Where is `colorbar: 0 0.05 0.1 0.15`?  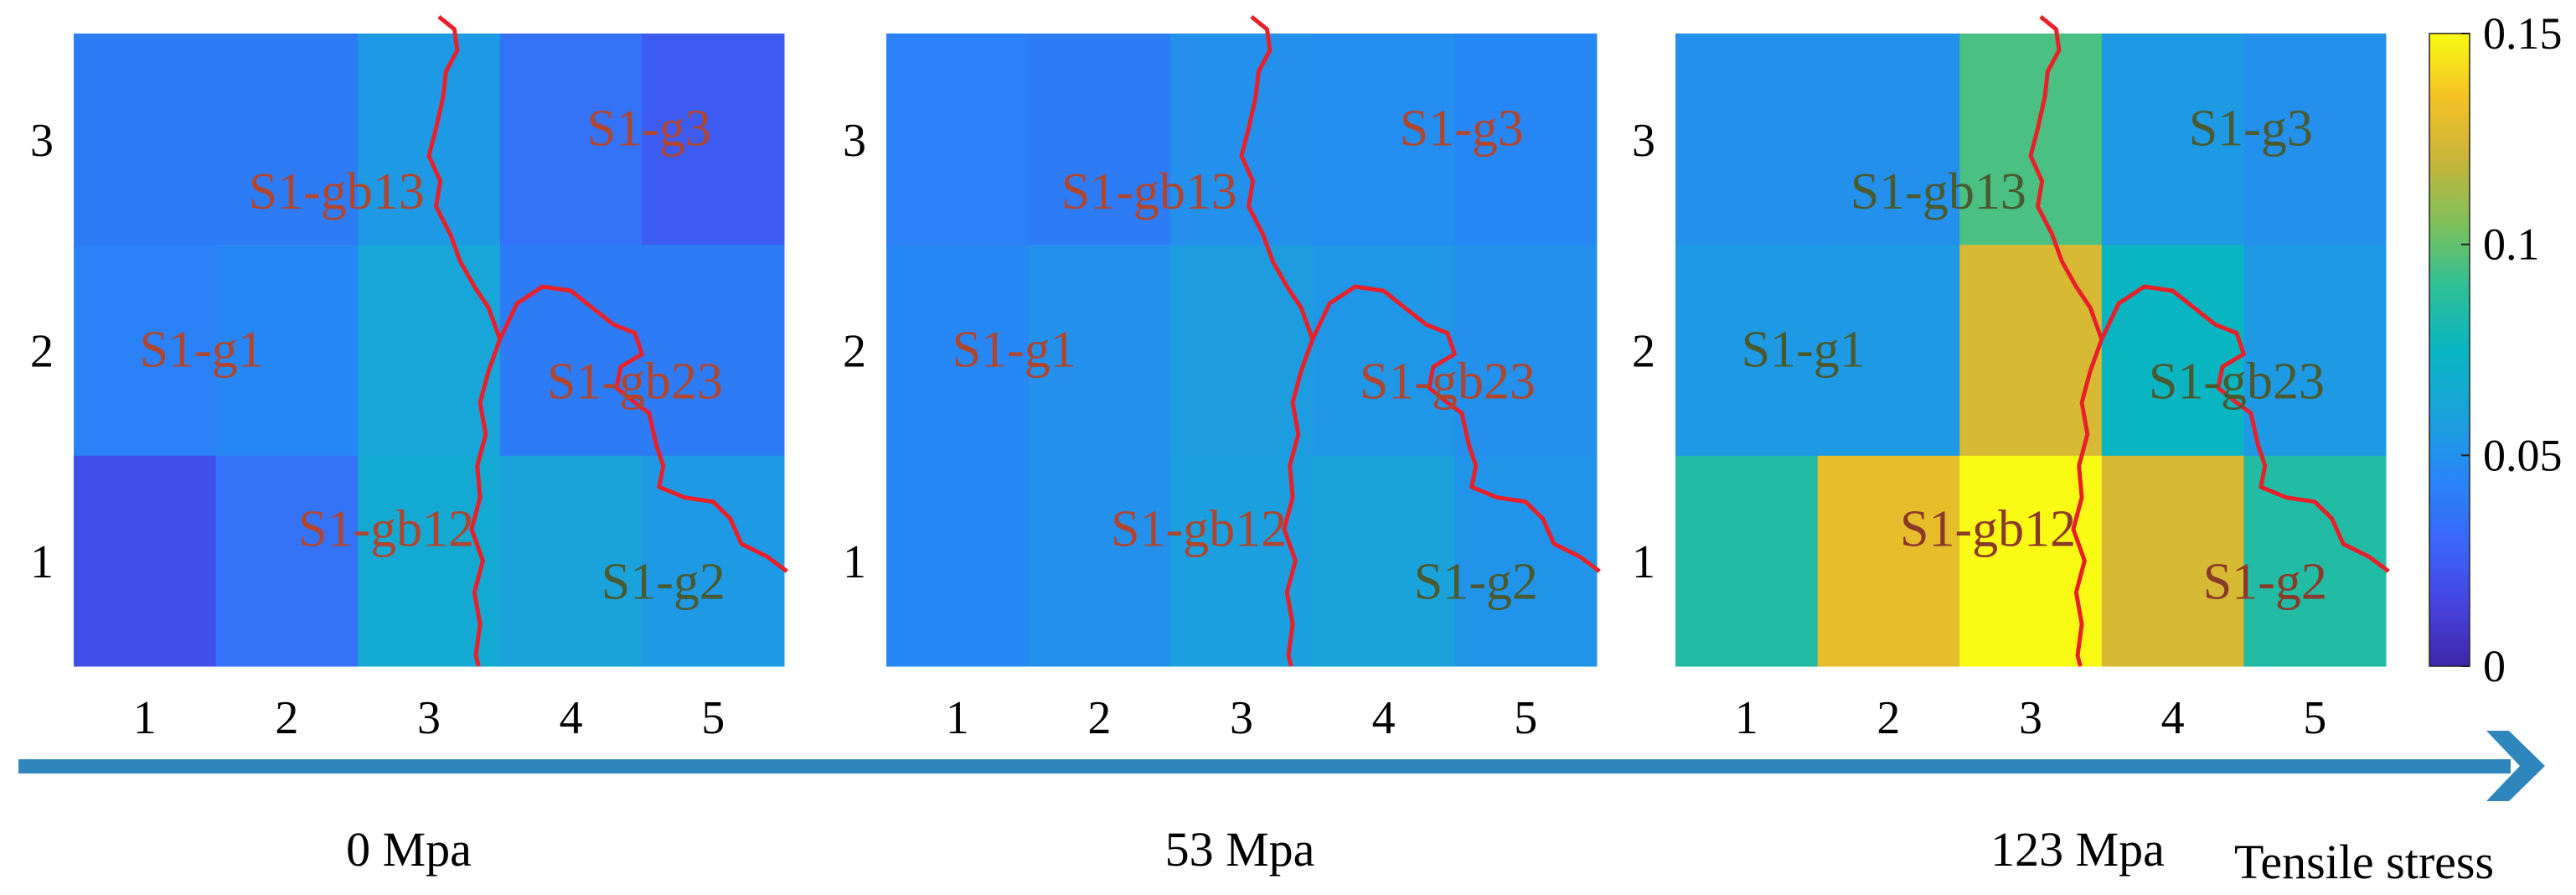 colorbar: 0 0.05 0.1 0.15 is located at coordinates (2496, 349).